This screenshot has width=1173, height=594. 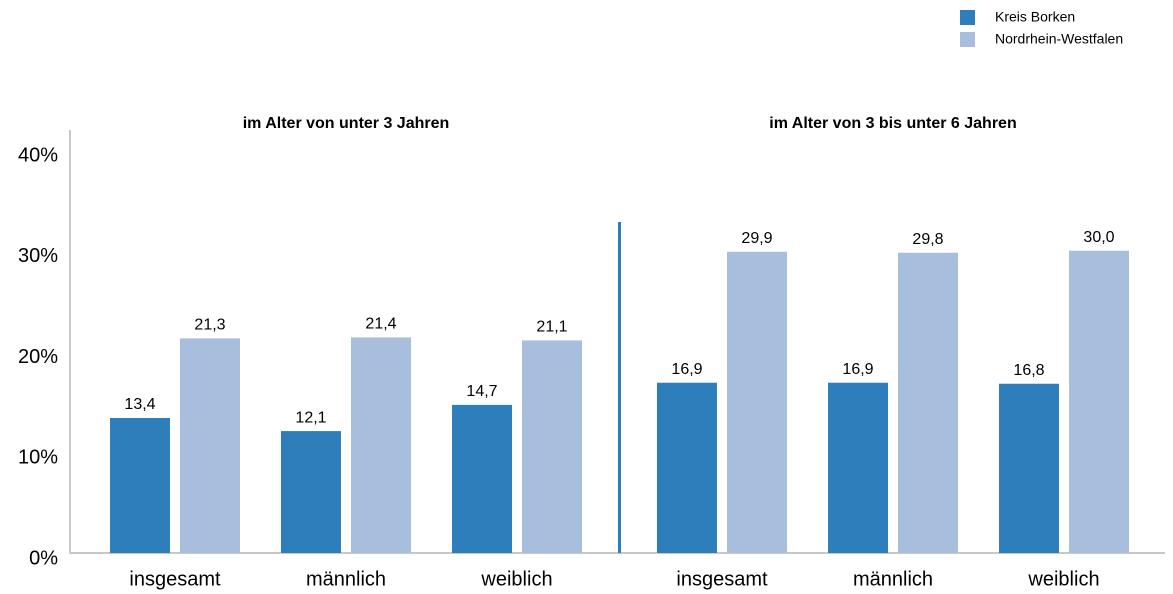 What do you see at coordinates (1028, 370) in the screenshot?
I see `value-label: 16,8` at bounding box center [1028, 370].